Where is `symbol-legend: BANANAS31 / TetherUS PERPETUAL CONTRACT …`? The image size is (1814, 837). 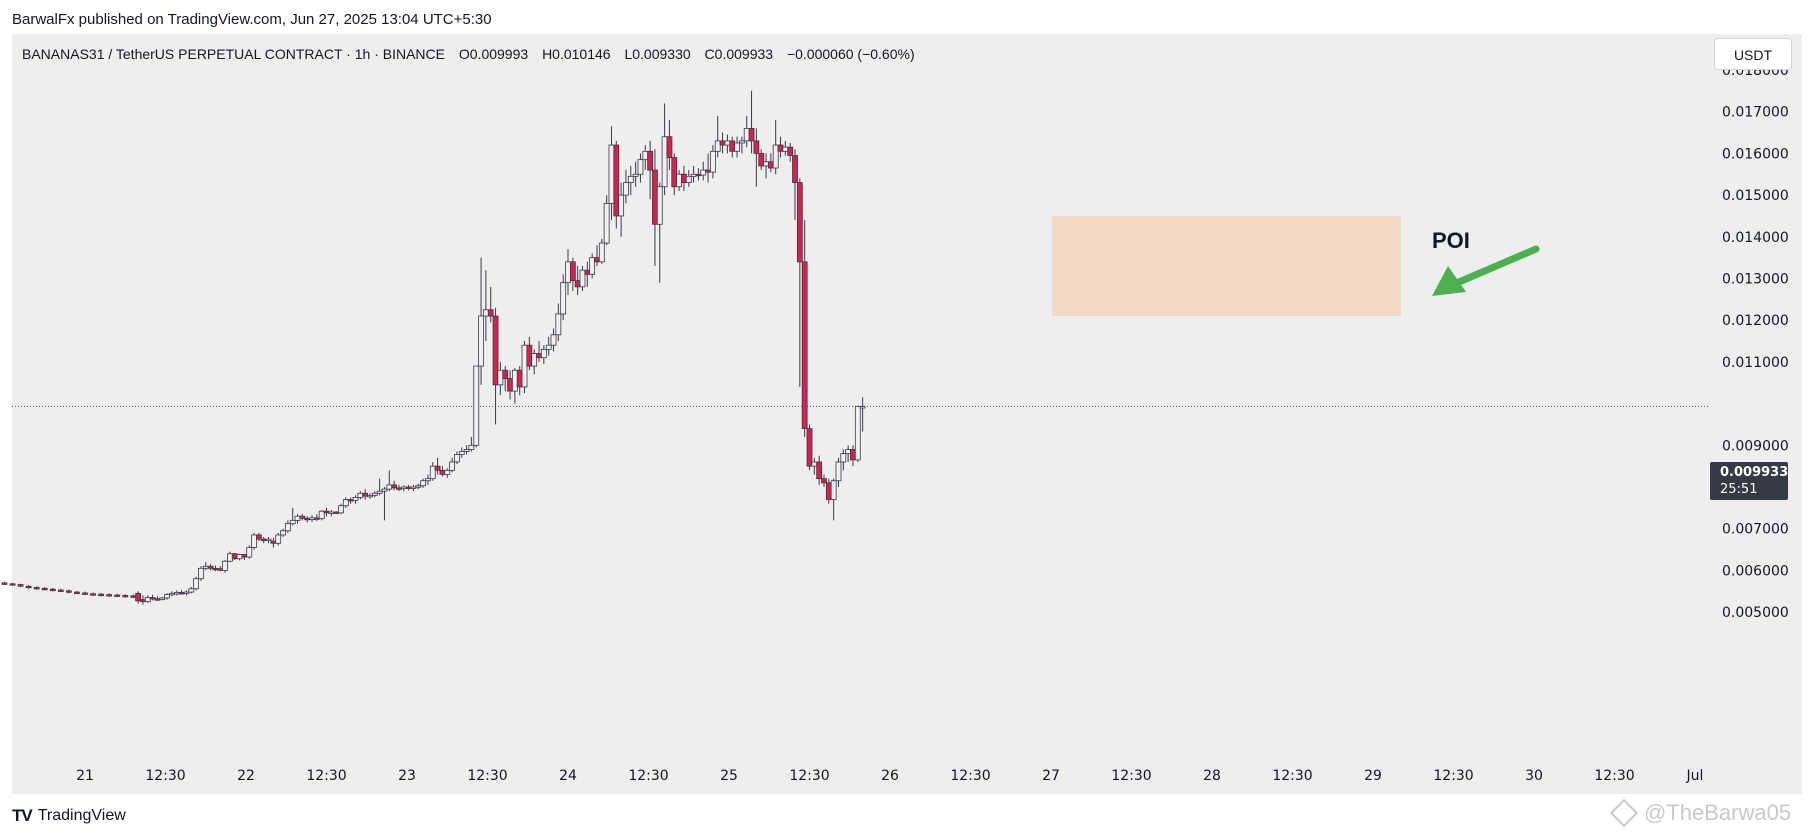 symbol-legend: BANANAS31 / TetherUS PERPETUAL CONTRACT … is located at coordinates (468, 54).